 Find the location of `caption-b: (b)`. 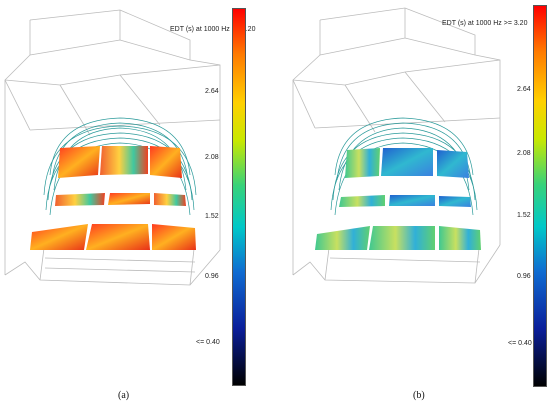

caption-b: (b) is located at coordinates (419, 395).